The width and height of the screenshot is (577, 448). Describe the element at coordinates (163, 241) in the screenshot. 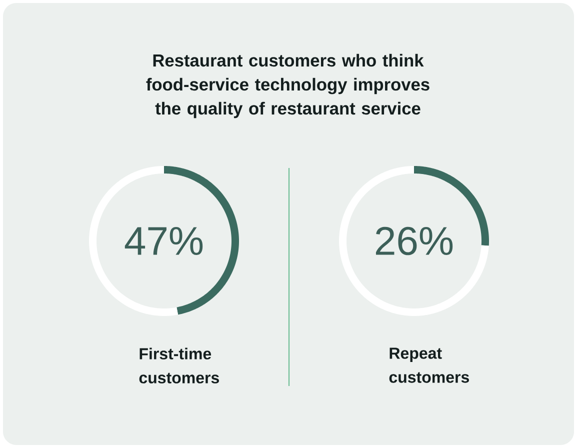

I see `data-label: 47%` at that location.